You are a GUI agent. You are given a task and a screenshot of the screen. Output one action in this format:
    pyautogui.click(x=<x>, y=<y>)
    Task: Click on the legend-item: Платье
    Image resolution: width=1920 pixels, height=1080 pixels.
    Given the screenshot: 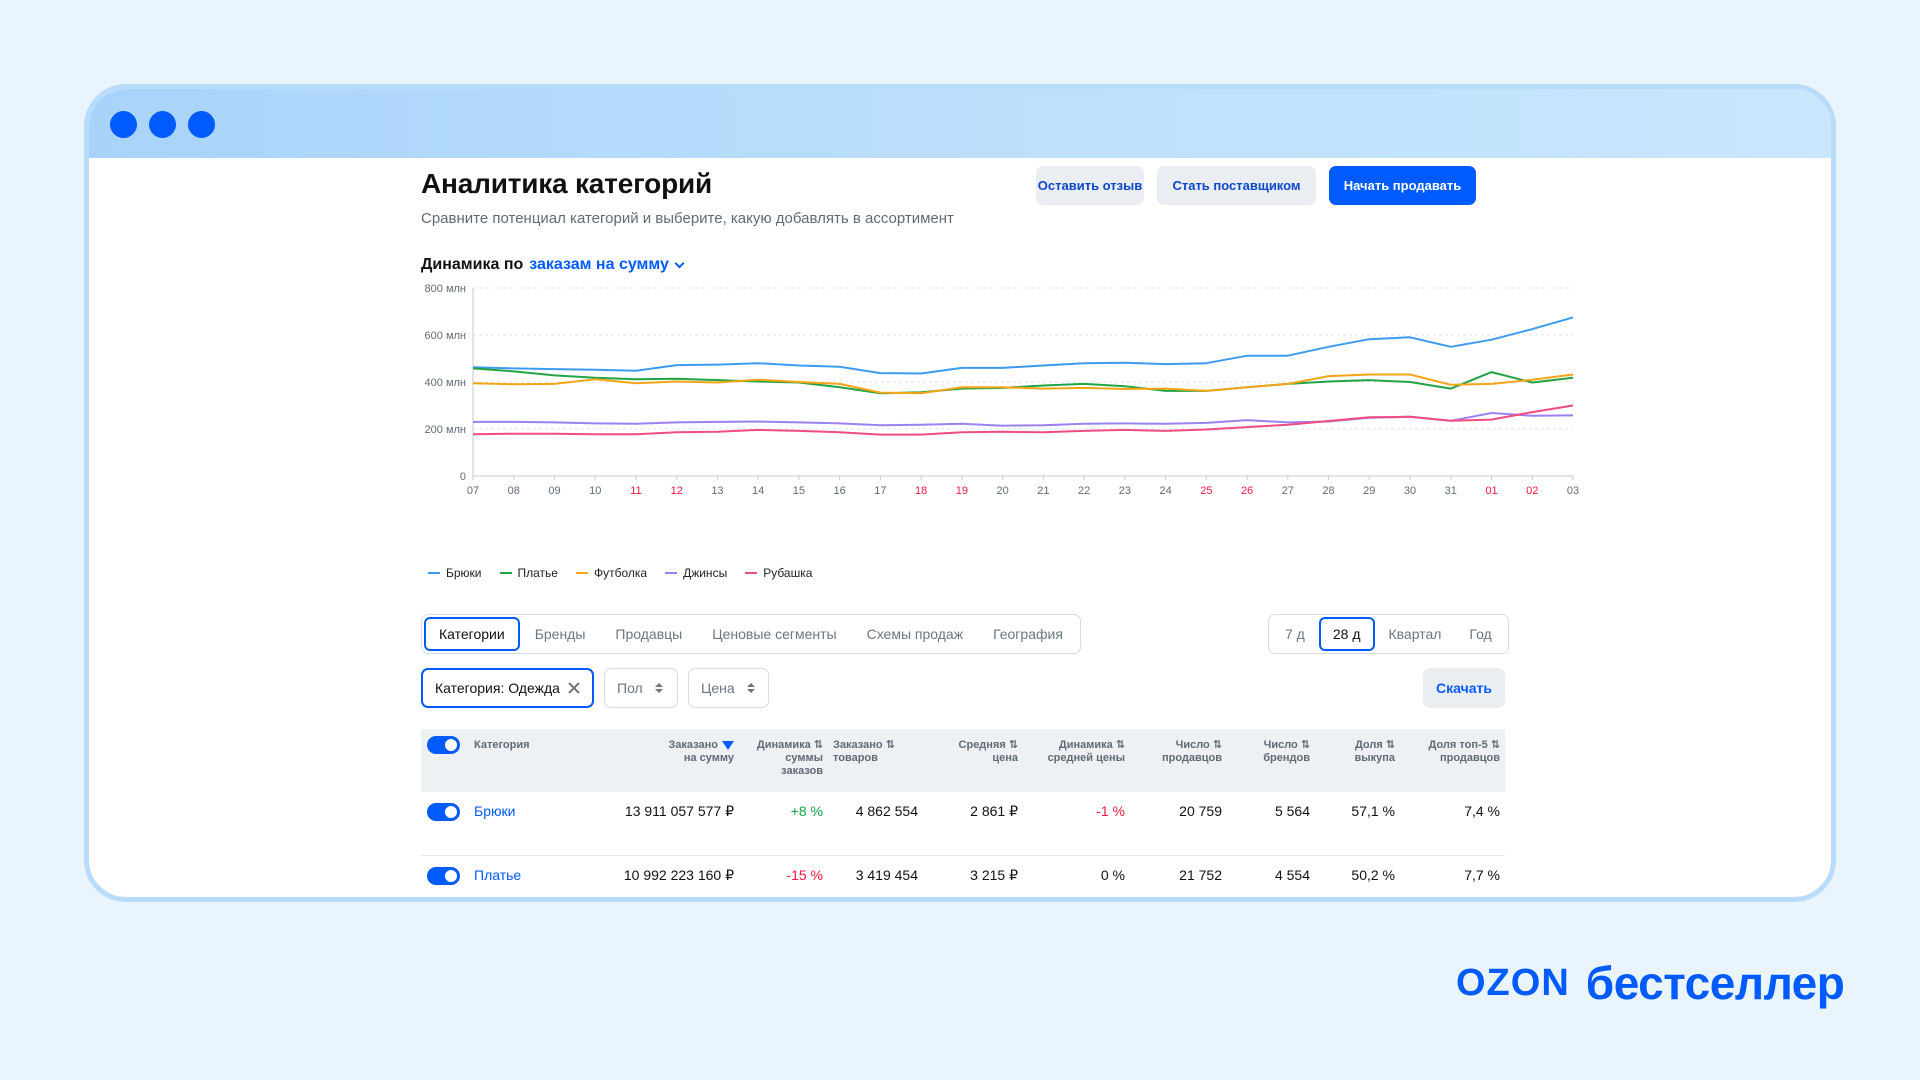 What is the action you would take?
    pyautogui.click(x=528, y=573)
    